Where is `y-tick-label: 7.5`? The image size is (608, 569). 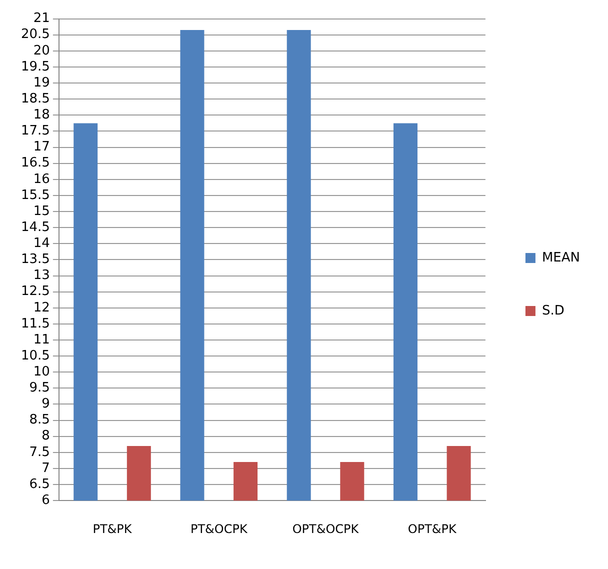 y-tick-label: 7.5 is located at coordinates (39, 452).